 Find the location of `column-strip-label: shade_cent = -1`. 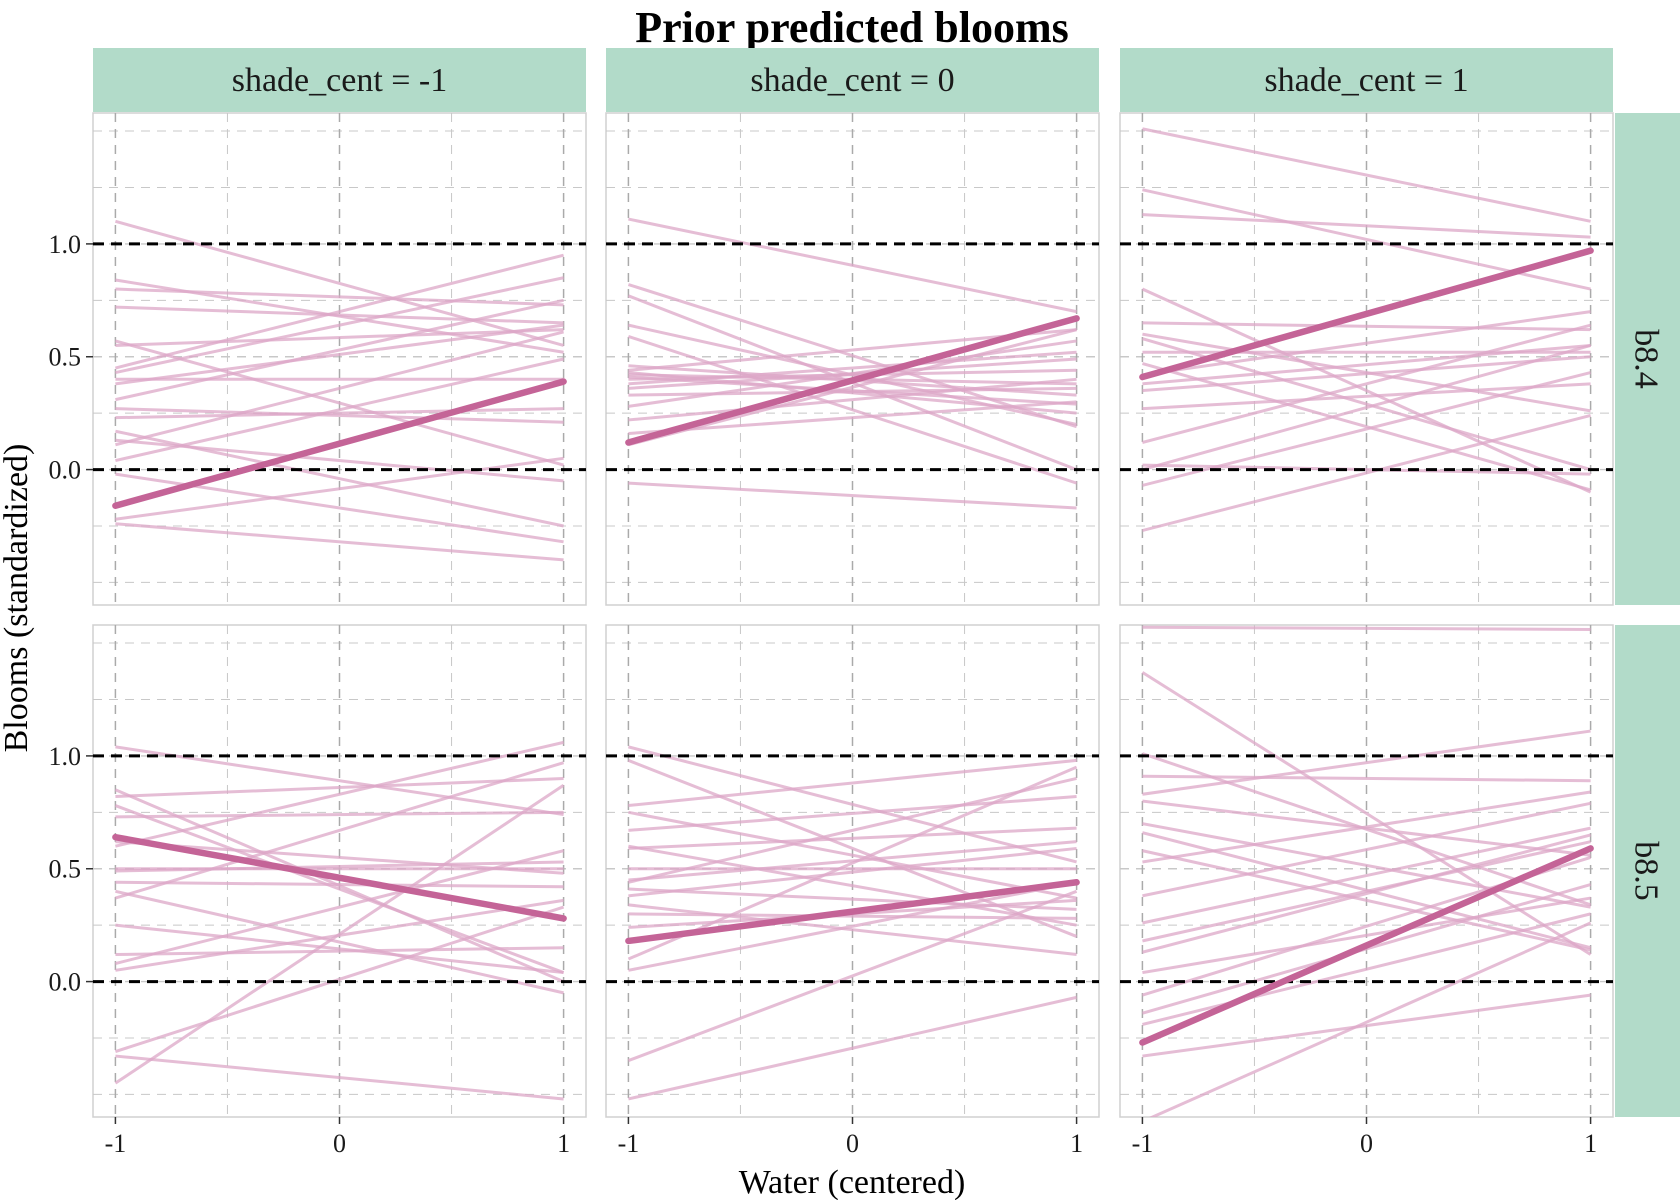

column-strip-label: shade_cent = -1 is located at coordinates (340, 80).